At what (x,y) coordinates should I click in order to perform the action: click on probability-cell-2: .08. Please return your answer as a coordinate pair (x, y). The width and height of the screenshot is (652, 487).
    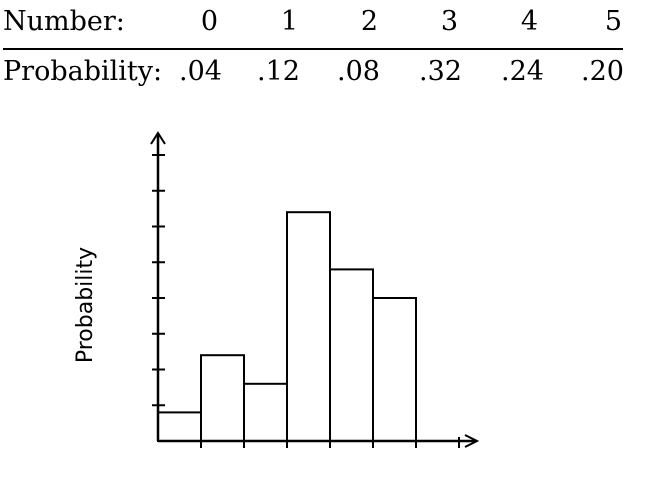
    Looking at the image, I should click on (358, 71).